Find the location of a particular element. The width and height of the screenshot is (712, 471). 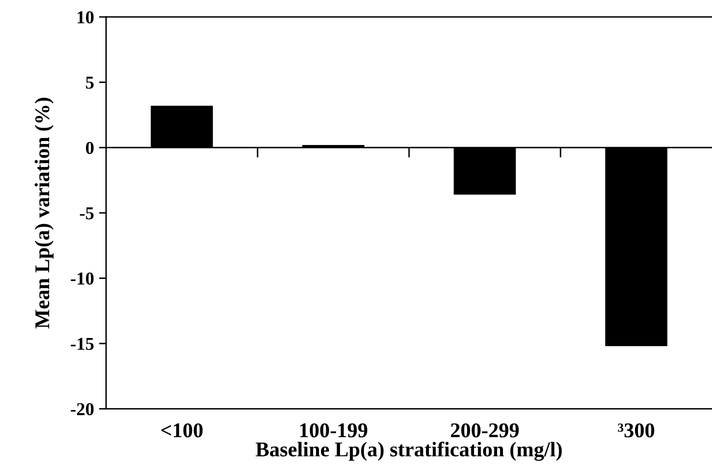

y-tick-label: 10 is located at coordinates (86, 17).